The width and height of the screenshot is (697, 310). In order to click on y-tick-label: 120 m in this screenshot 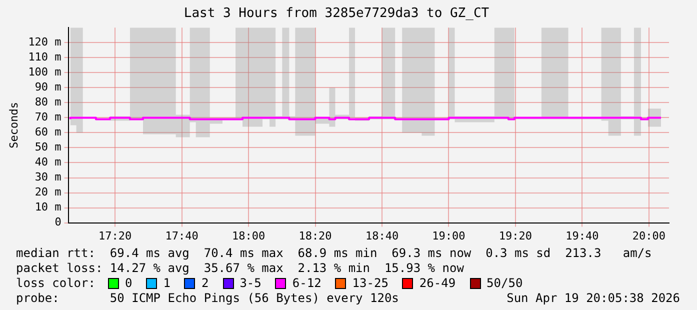, I will do `click(45, 41)`.